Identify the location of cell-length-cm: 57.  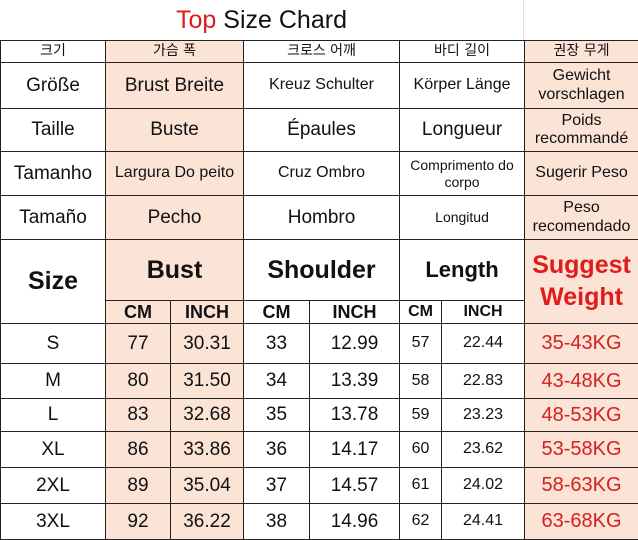
(421, 344).